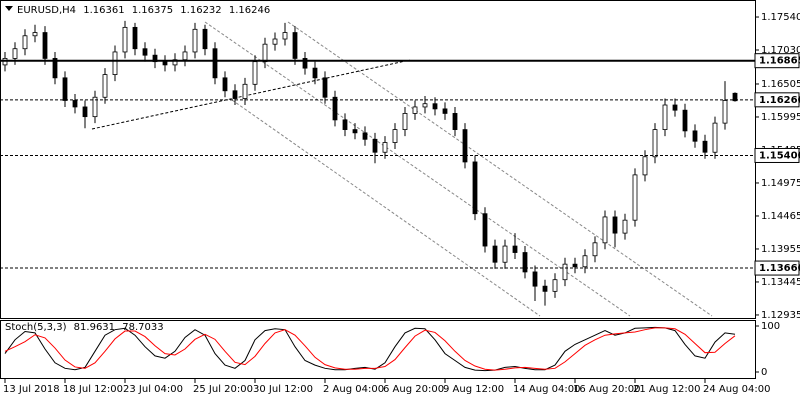  Describe the element at coordinates (251, 94) in the screenshot. I see `trend-line` at that location.